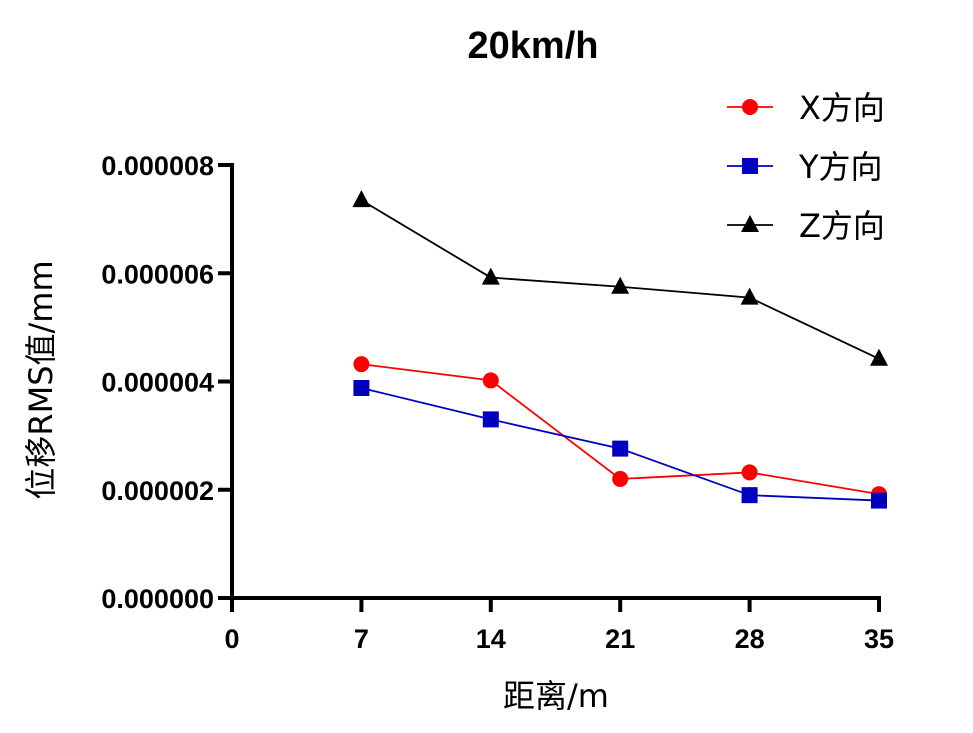 The width and height of the screenshot is (973, 733). I want to click on legend-item: X方向, so click(806, 108).